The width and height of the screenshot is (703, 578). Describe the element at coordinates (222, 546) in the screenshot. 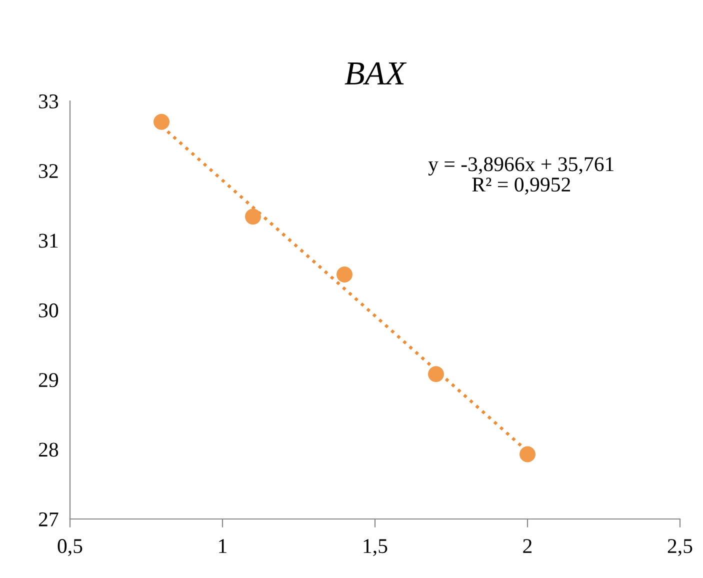

I see `x-tick-label: 1` at that location.